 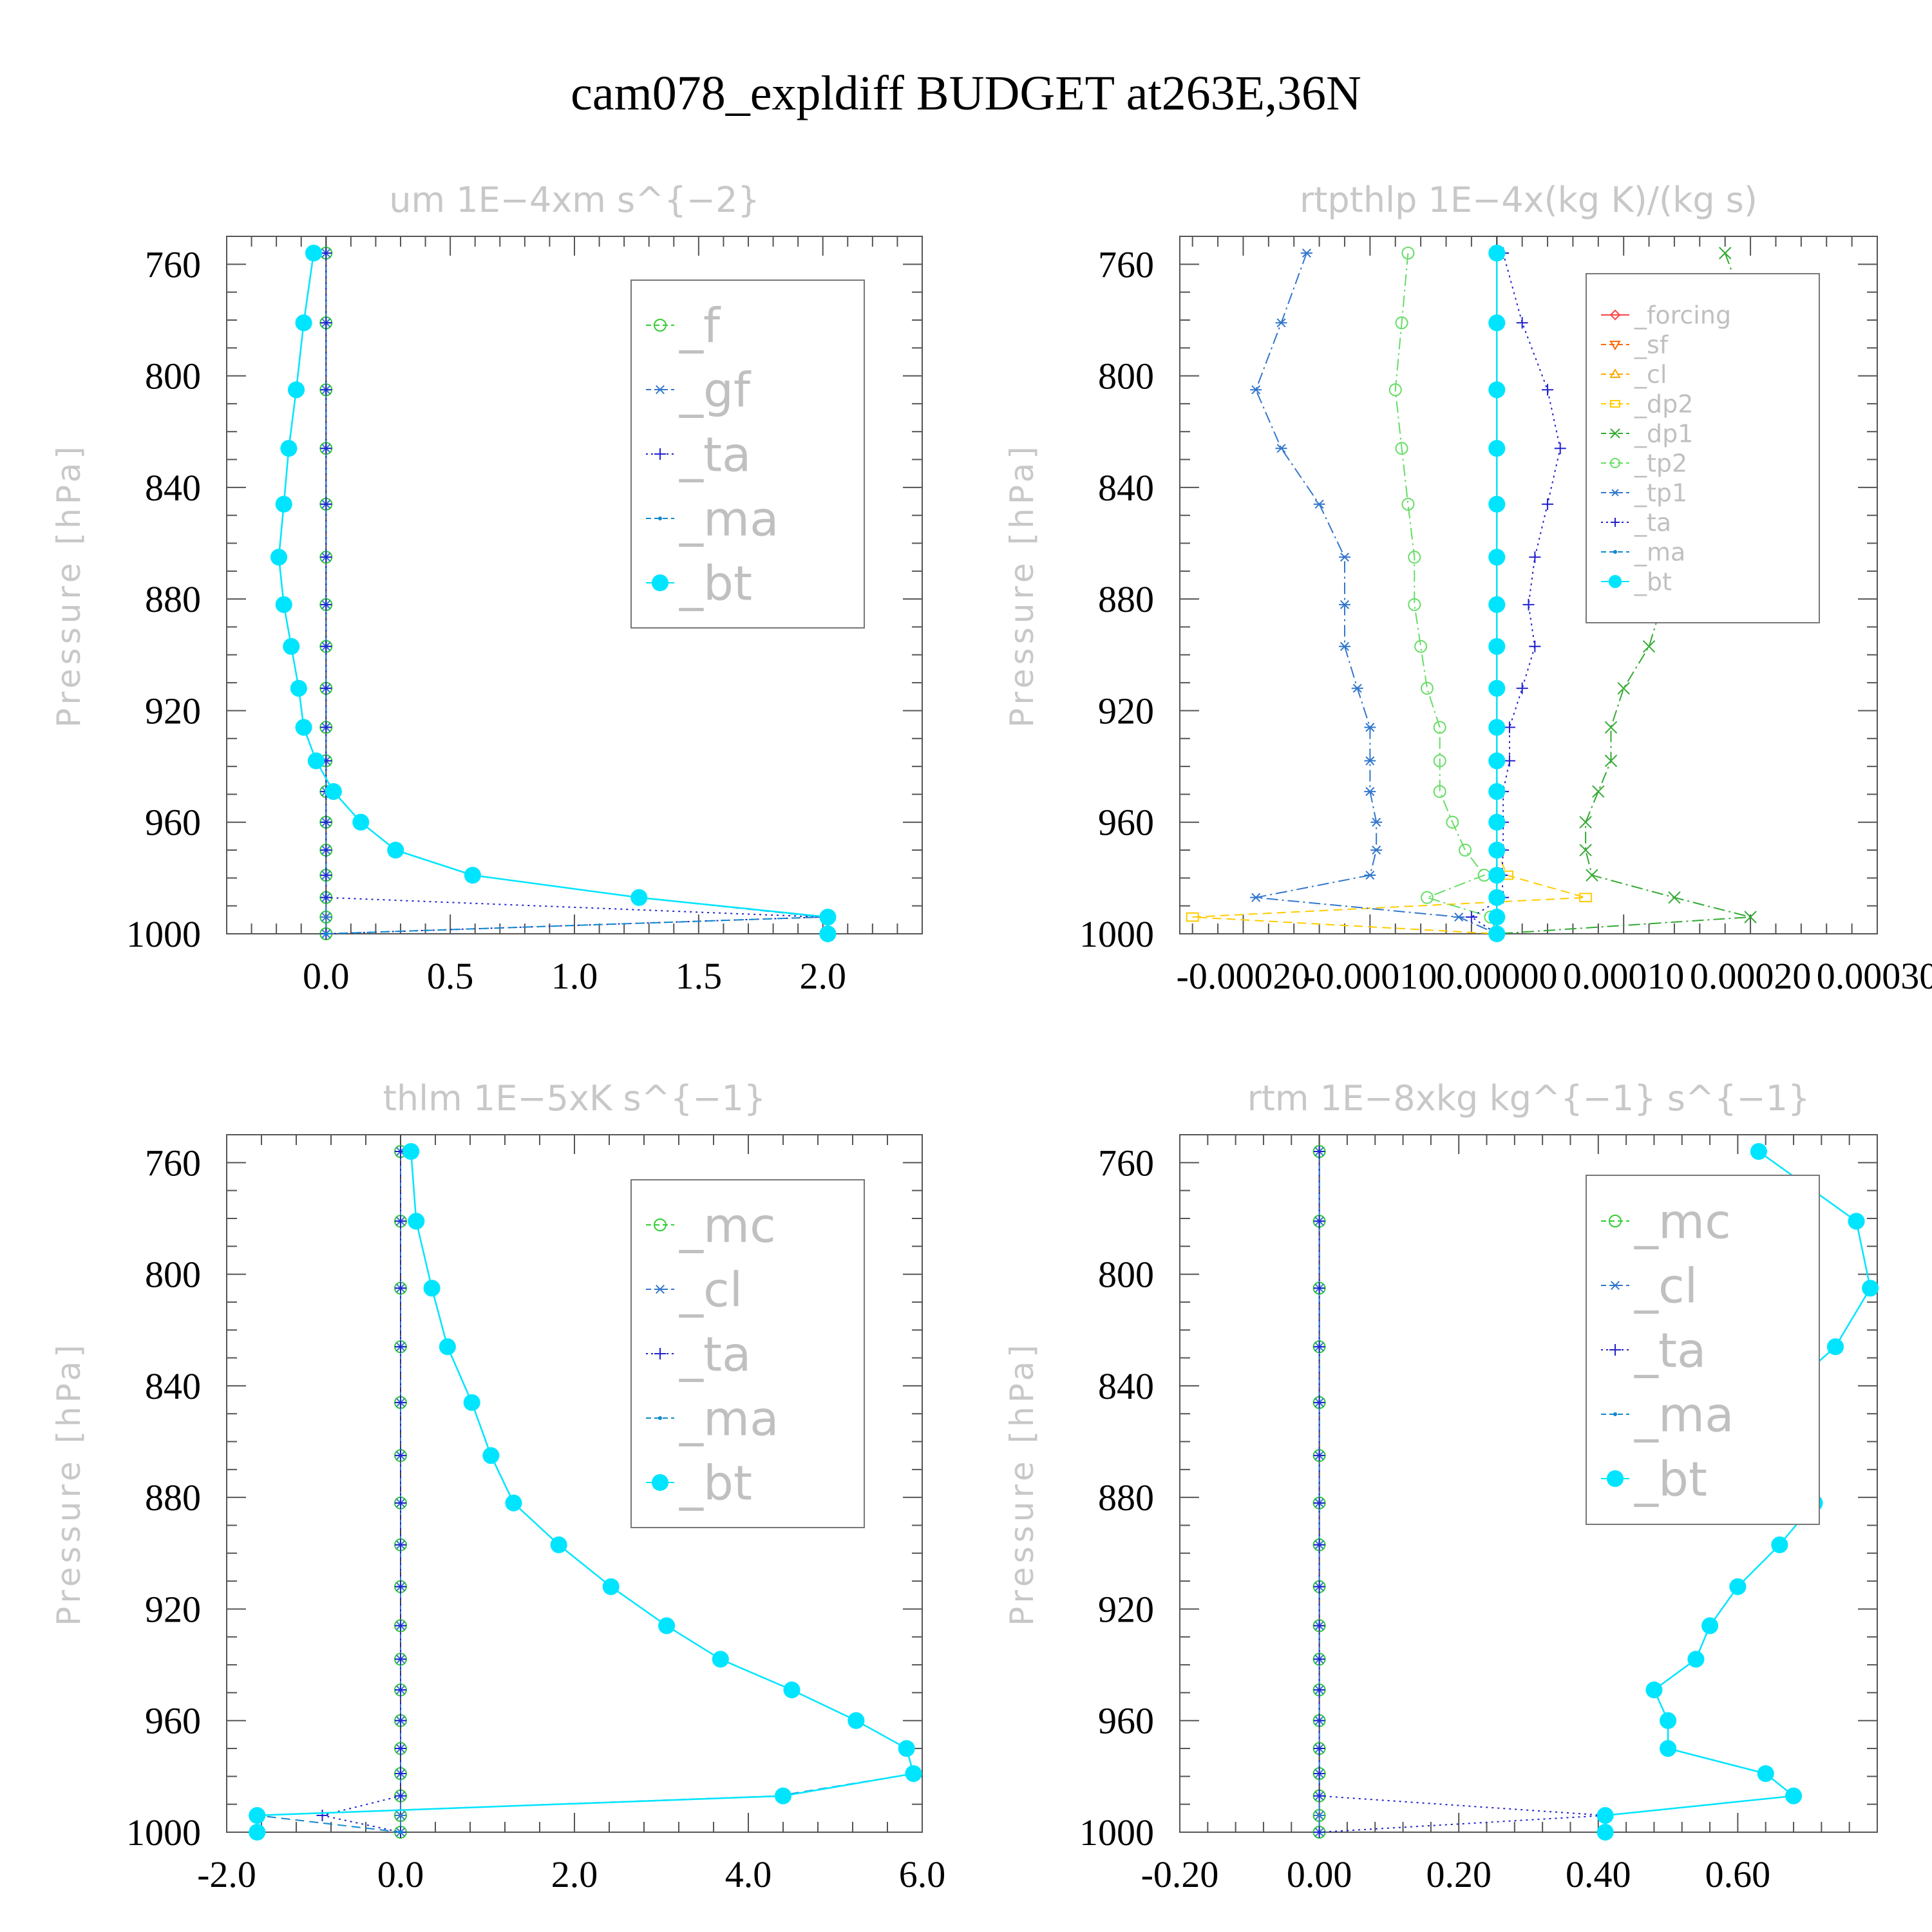 I want to click on legend-label: _dp1, so click(x=1663, y=434).